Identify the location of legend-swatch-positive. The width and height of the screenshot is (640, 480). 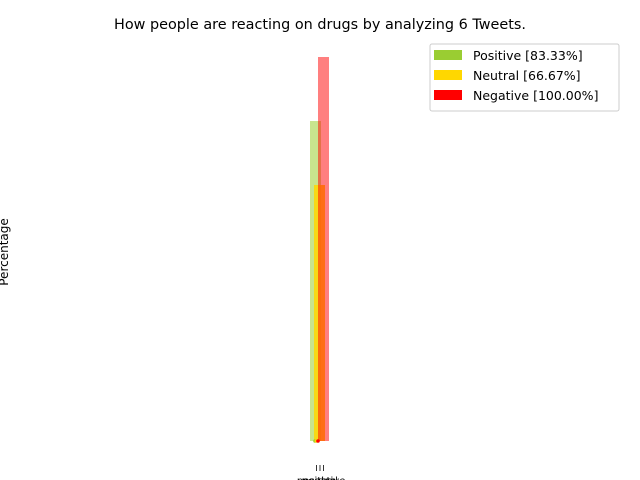
(448, 55).